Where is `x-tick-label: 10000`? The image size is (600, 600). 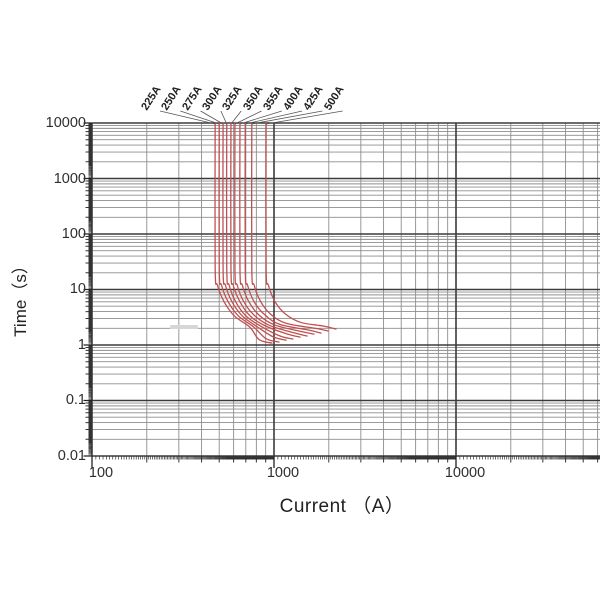 x-tick-label: 10000 is located at coordinates (465, 473).